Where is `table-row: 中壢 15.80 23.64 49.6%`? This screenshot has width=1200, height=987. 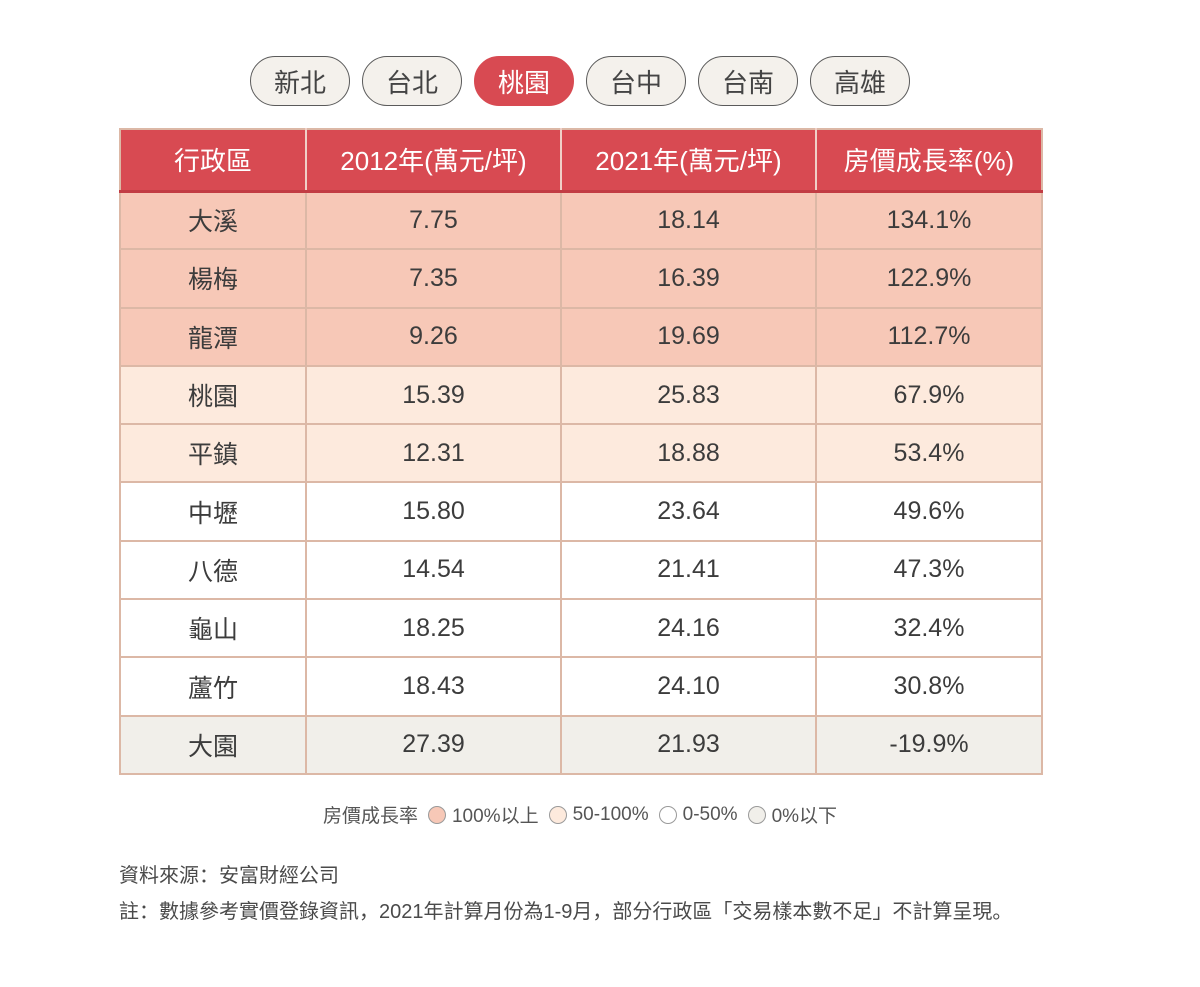
table-row: 中壢 15.80 23.64 49.6% is located at coordinates (581, 511).